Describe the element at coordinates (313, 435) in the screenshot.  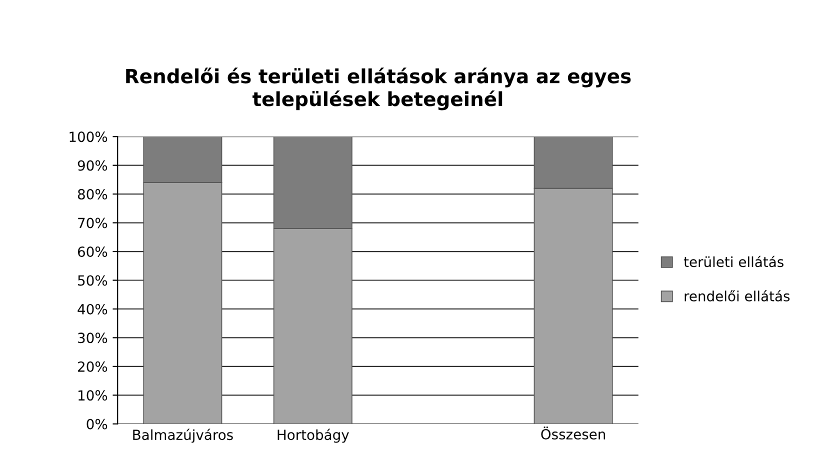
I see `x-tick-label: Hortobágy` at that location.